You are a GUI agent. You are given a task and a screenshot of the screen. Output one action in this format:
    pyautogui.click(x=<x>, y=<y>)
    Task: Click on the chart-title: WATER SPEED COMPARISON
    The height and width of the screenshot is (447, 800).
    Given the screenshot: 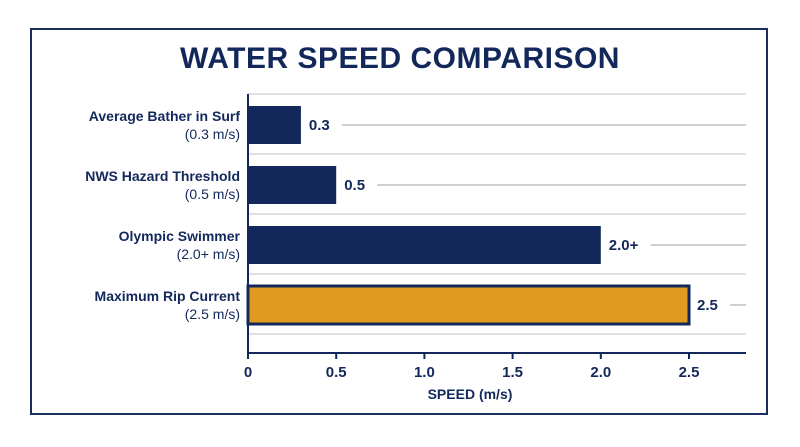 What is the action you would take?
    pyautogui.click(x=400, y=58)
    